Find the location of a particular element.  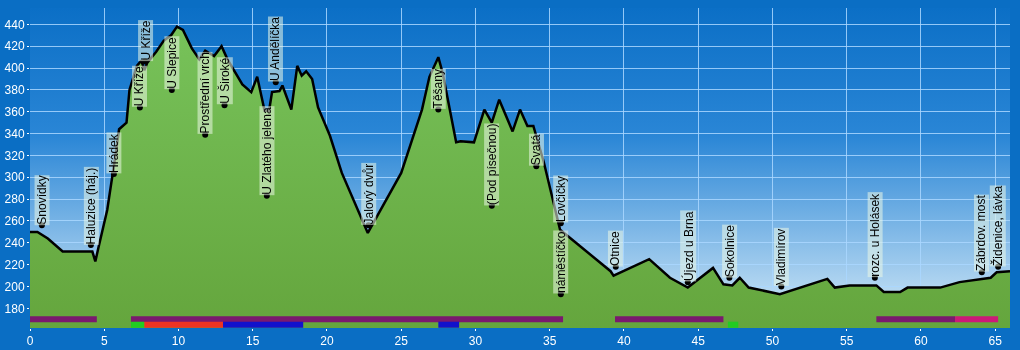

data-label: rozc. u Holásek is located at coordinates (875, 234).